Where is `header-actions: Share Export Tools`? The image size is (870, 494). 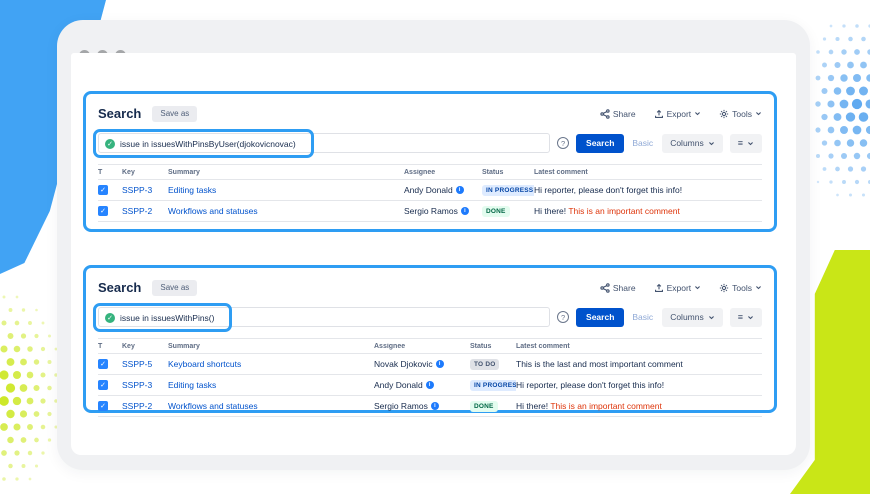
header-actions: Share Export Tools is located at coordinates (681, 114).